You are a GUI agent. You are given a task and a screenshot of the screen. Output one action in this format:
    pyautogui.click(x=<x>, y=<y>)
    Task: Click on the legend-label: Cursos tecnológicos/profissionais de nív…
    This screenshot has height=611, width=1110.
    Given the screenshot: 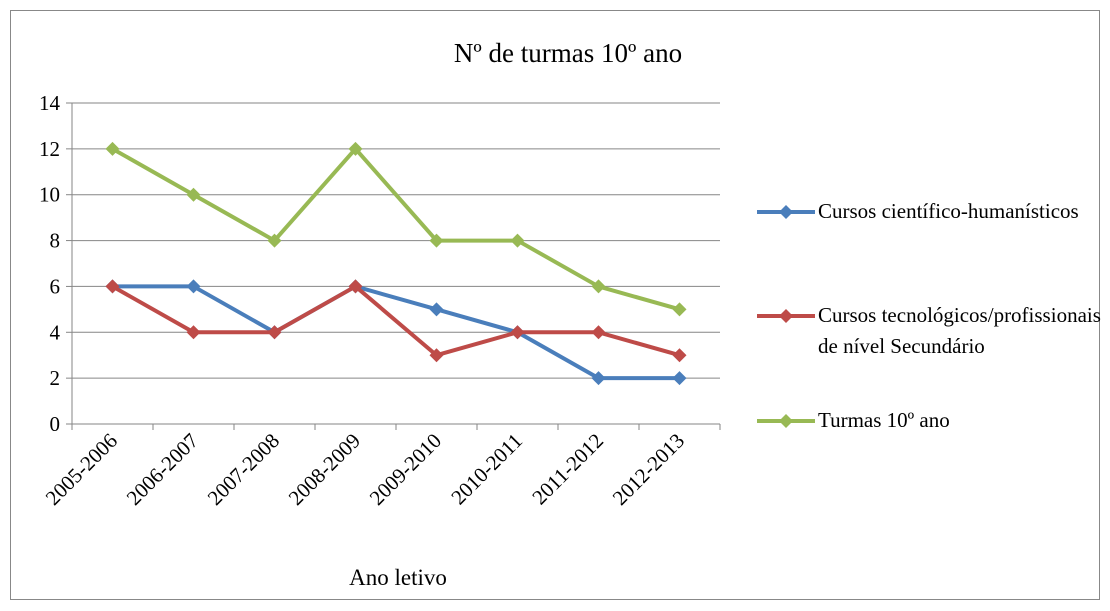 What is the action you would take?
    pyautogui.click(x=959, y=330)
    